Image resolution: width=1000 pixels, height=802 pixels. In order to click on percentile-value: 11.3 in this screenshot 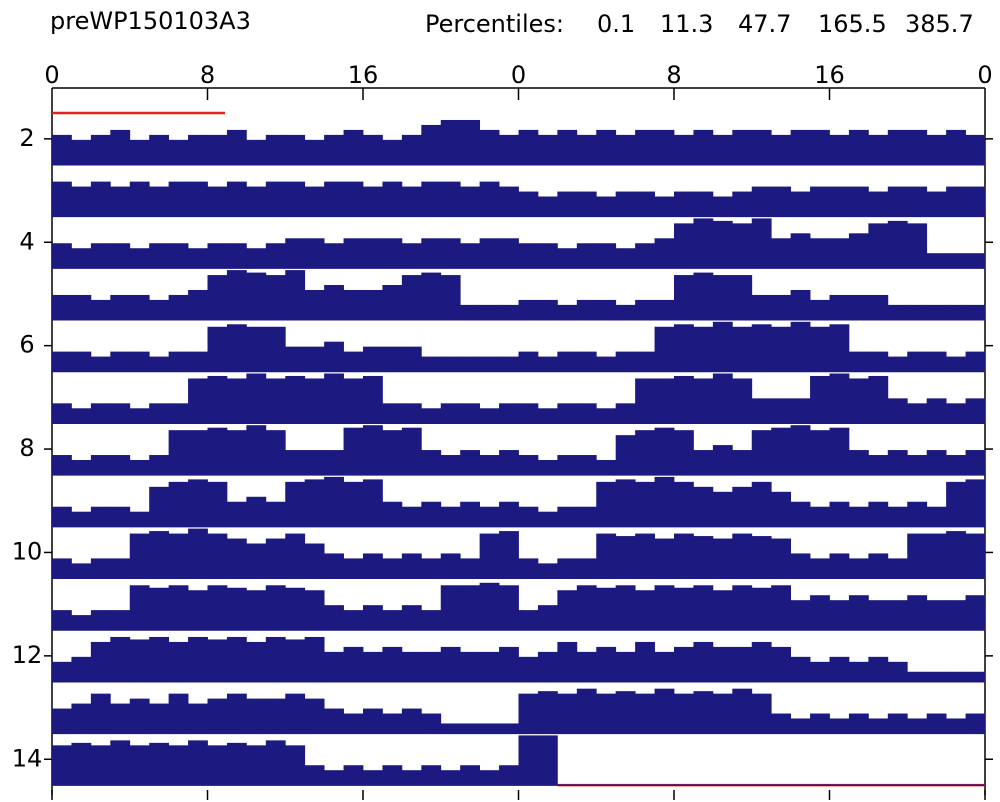, I will do `click(686, 24)`.